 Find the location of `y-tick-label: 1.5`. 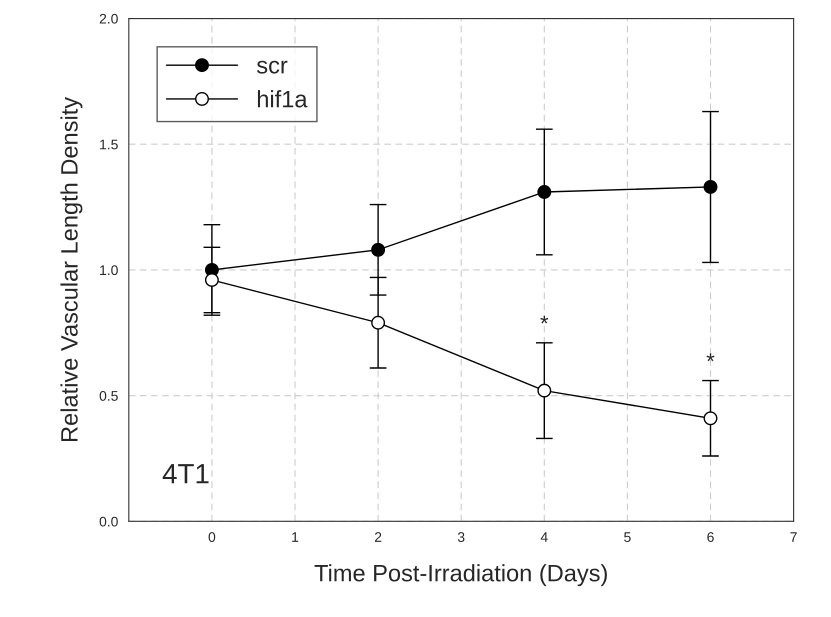

y-tick-label: 1.5 is located at coordinates (109, 145).